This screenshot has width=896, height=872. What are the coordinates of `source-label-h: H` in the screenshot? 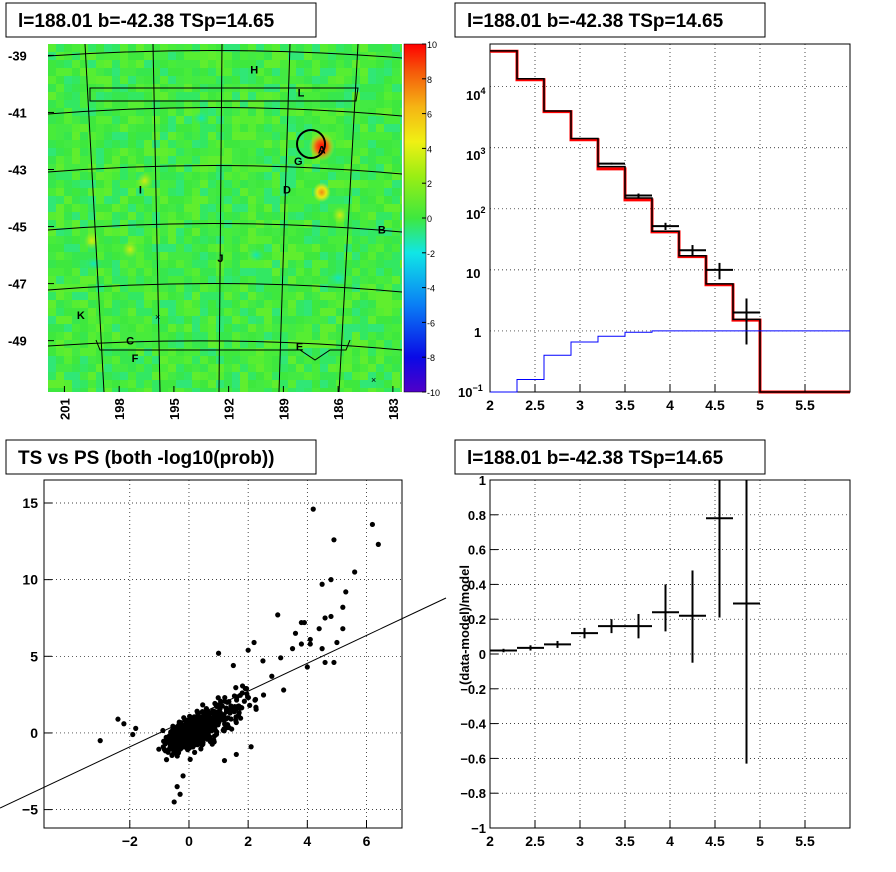 It's located at (254, 71).